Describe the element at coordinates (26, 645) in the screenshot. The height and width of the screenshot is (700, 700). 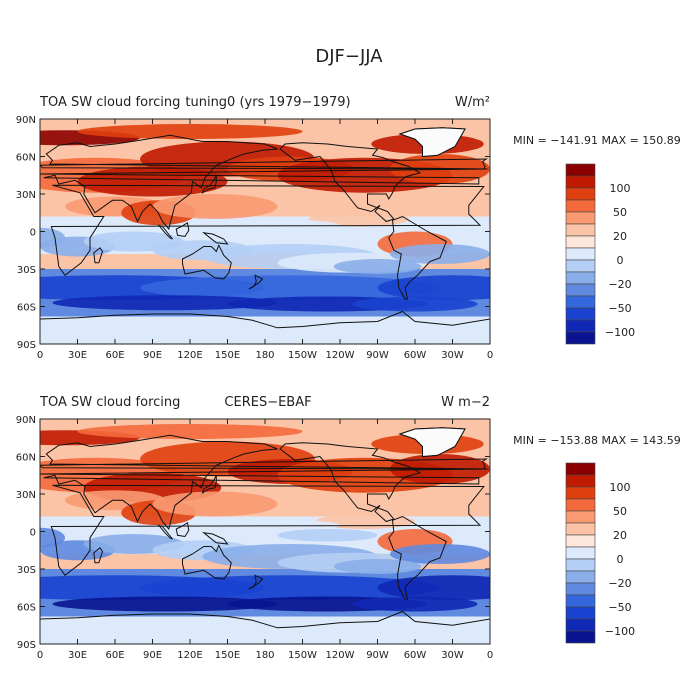
I see `y-tick-label: 90S` at that location.